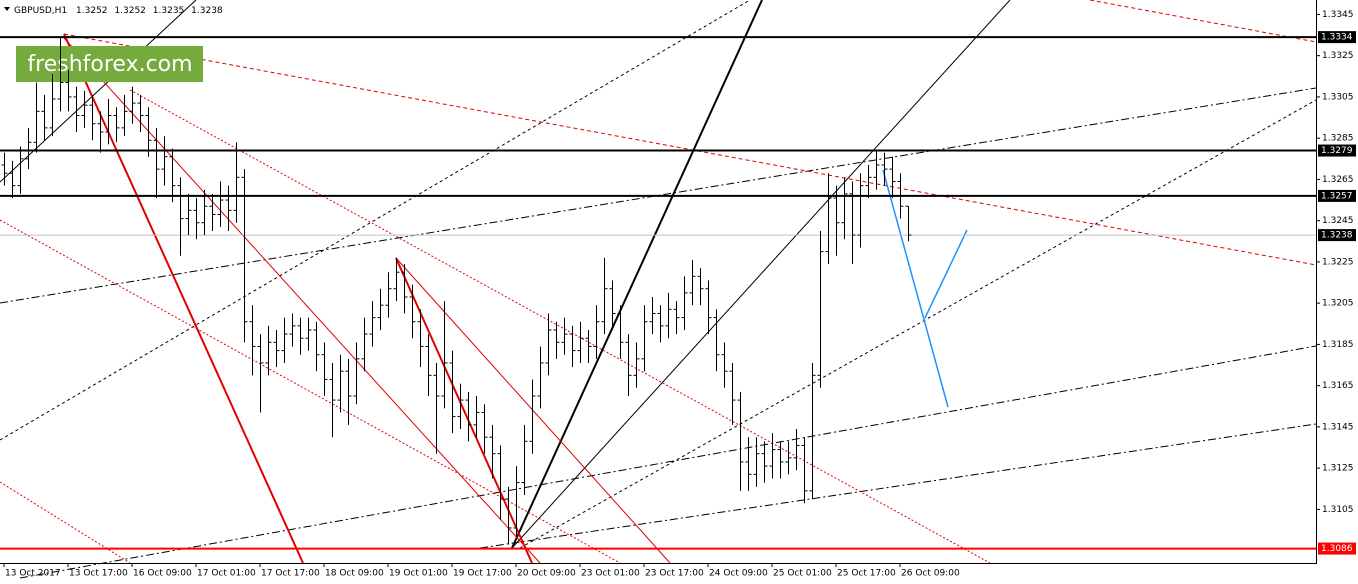  What do you see at coordinates (866, 574) in the screenshot?
I see `x-tick-label: 25 Oct 17:00` at bounding box center [866, 574].